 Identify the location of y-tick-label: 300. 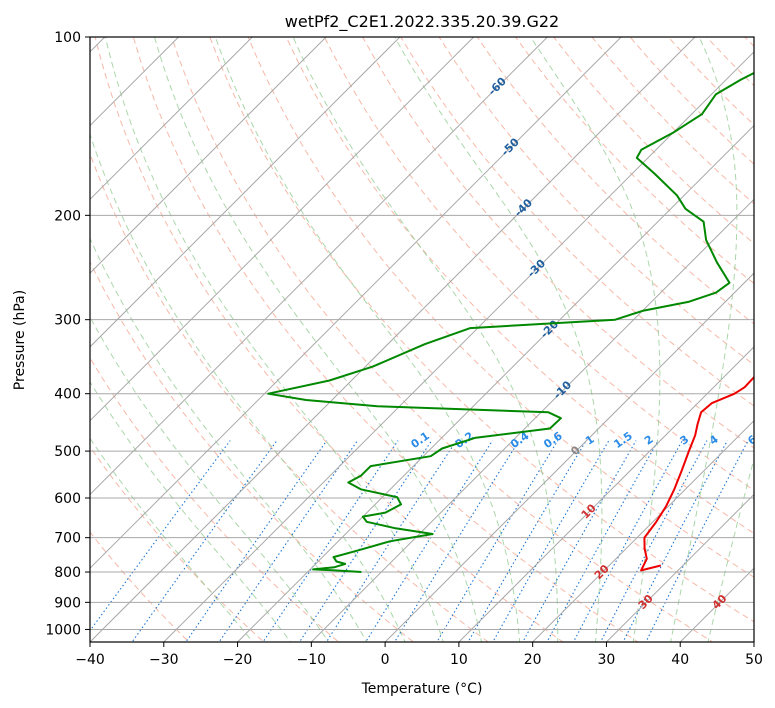
(67, 321).